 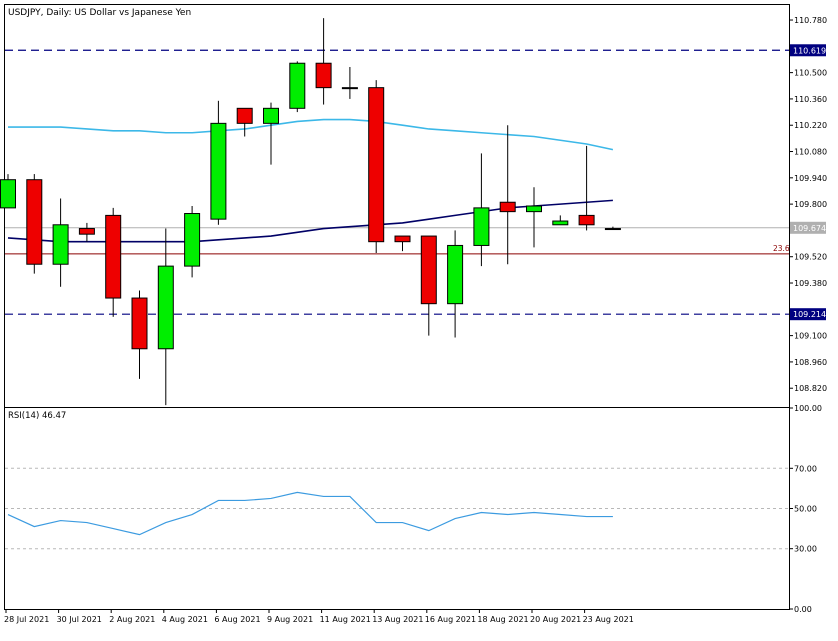 I want to click on price-axis-label: 108.960, so click(x=810, y=362).